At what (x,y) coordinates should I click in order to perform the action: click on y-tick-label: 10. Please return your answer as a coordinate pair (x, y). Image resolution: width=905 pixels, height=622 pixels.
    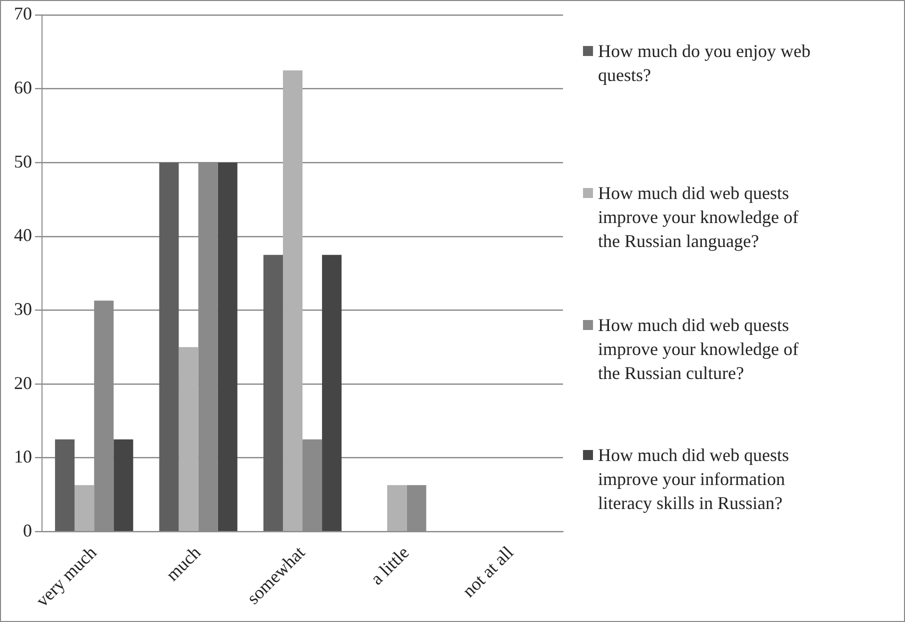
    Looking at the image, I should click on (23, 456).